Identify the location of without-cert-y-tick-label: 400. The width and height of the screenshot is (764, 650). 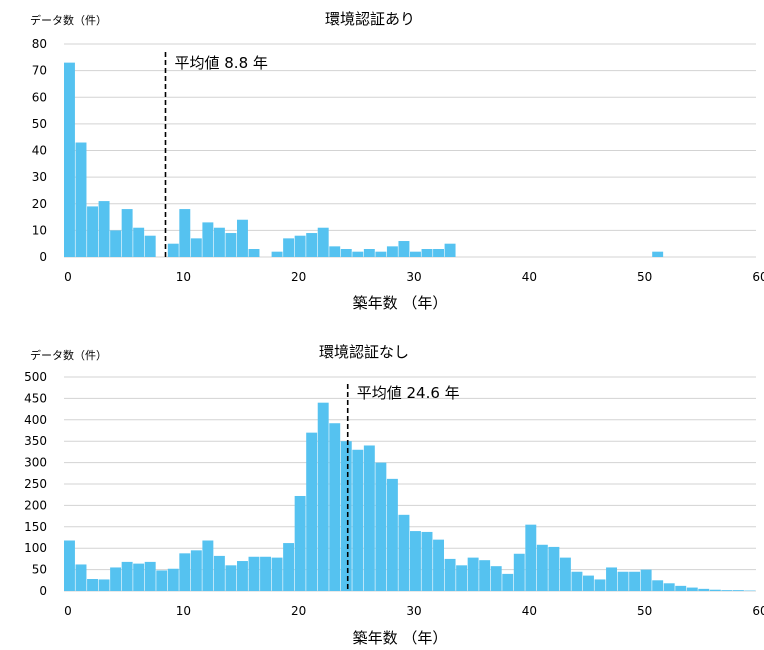
(35, 420).